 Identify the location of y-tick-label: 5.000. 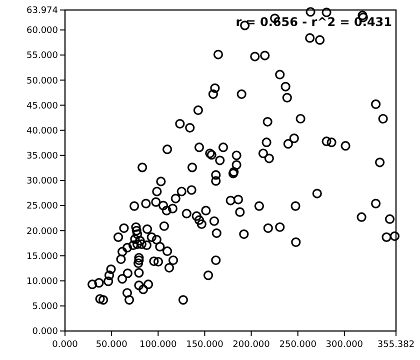
(45, 307).